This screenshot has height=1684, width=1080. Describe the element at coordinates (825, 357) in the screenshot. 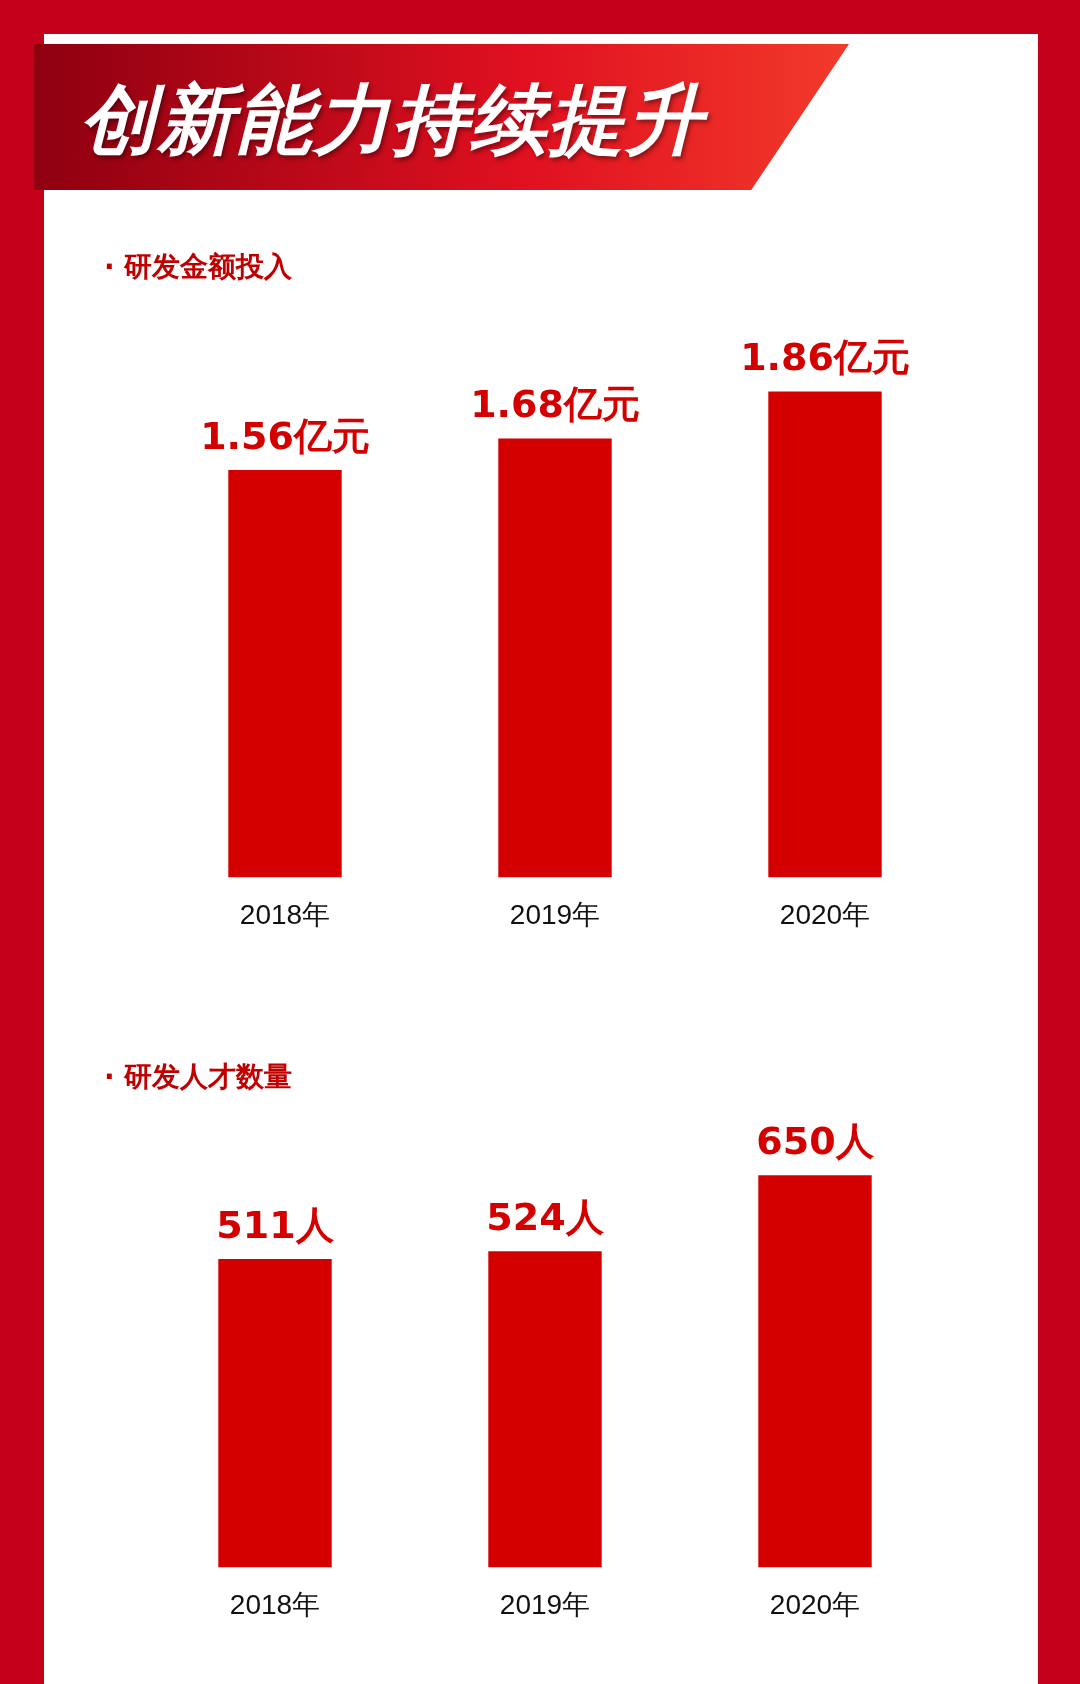

I see `data-label: 1.86亿元` at that location.